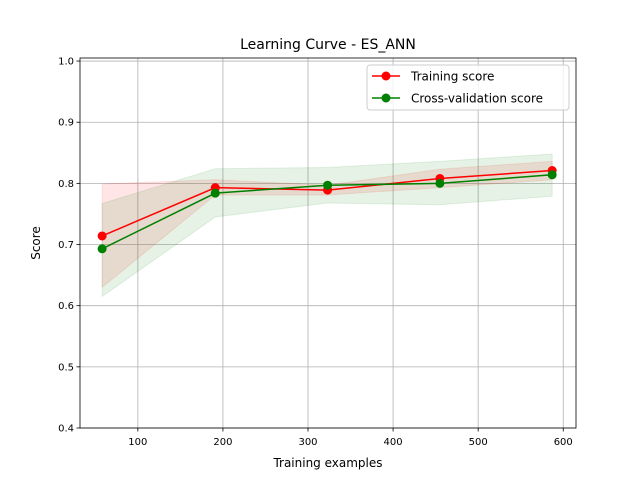  What do you see at coordinates (386, 98) in the screenshot?
I see `legend-marker-cross-validation` at bounding box center [386, 98].